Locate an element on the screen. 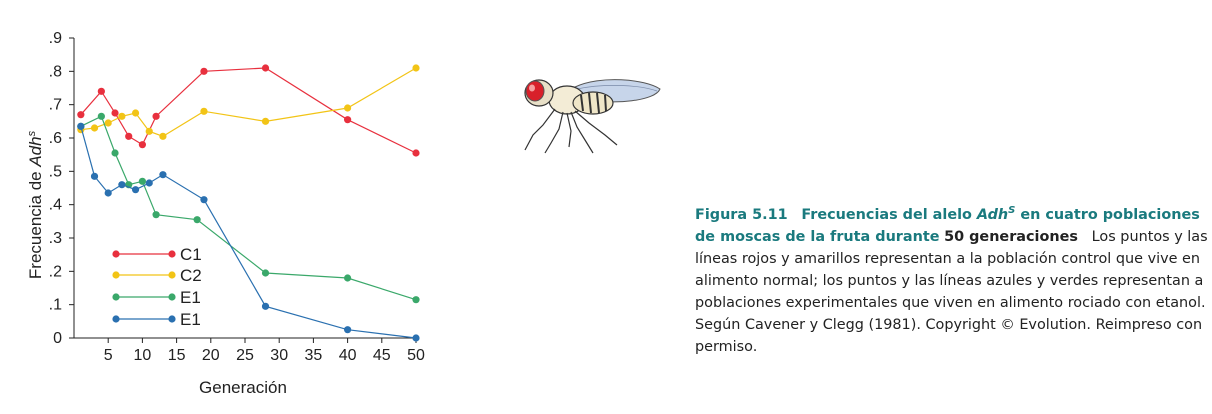  chart-legend: C1 C2 E1 E1 is located at coordinates (157, 287).